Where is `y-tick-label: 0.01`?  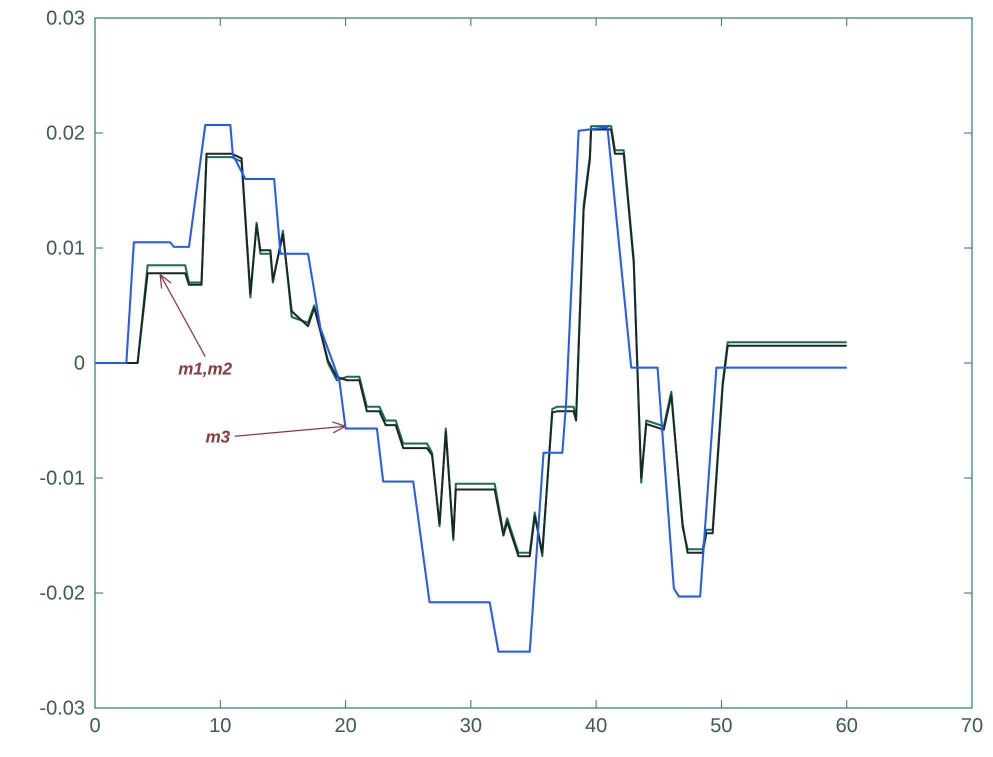 y-tick-label: 0.01 is located at coordinates (65, 248).